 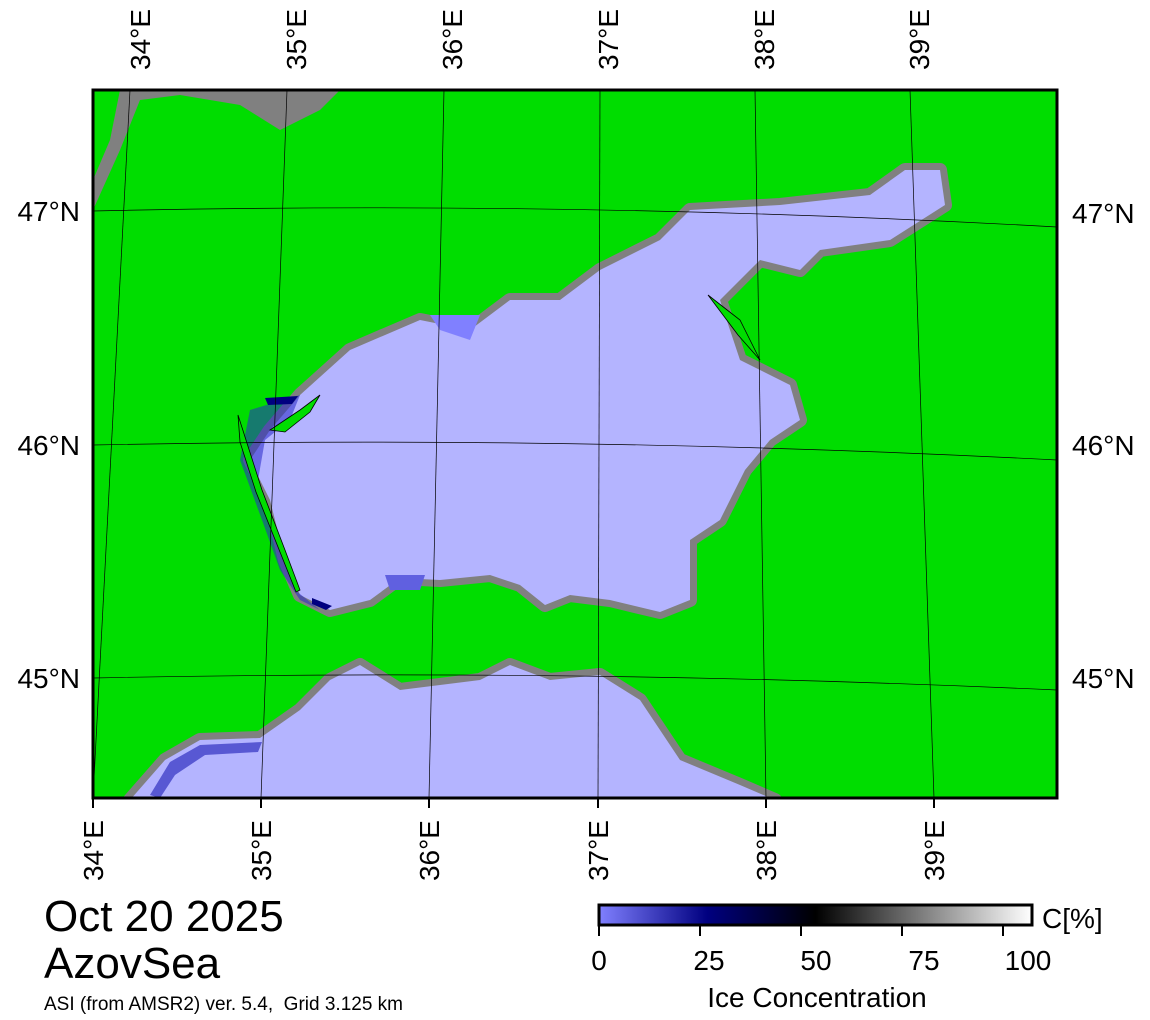 What do you see at coordinates (294, 413) in the screenshot?
I see `biryuchyi-spit` at bounding box center [294, 413].